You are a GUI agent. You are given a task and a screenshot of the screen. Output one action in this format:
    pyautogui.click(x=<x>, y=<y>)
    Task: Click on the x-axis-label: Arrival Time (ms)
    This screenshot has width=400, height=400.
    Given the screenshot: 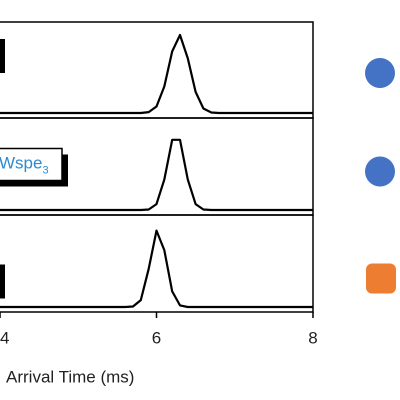 What is the action you would take?
    pyautogui.click(x=70, y=376)
    